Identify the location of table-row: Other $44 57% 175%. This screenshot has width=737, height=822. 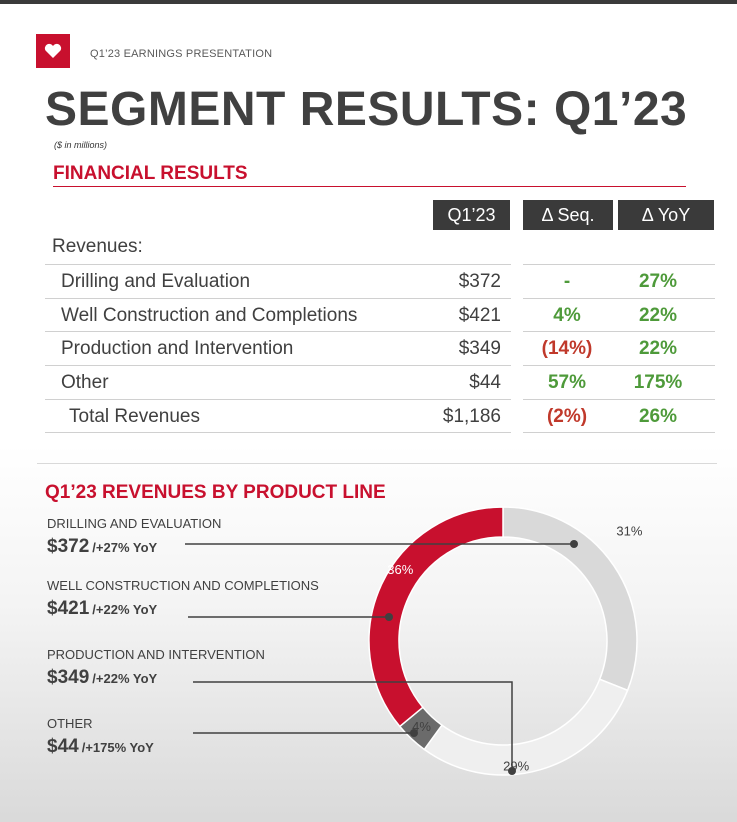
(380, 381).